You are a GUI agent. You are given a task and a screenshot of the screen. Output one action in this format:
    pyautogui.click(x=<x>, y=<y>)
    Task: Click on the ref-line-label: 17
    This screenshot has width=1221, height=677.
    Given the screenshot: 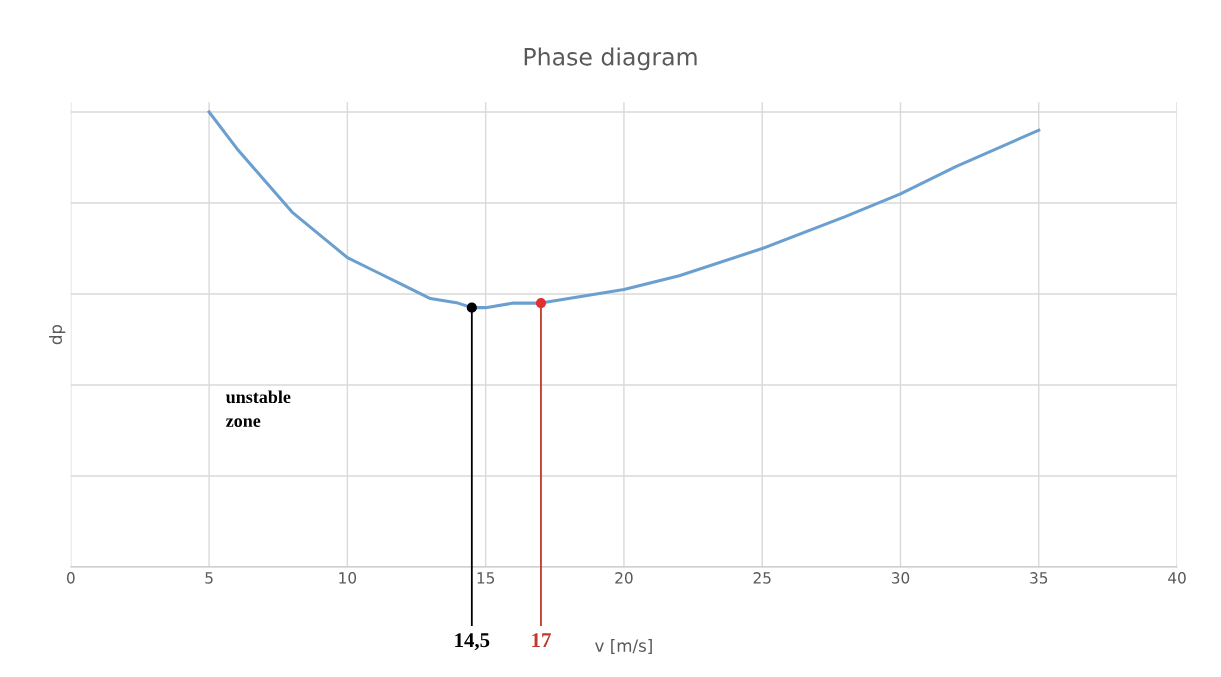 What is the action you would take?
    pyautogui.click(x=541, y=640)
    